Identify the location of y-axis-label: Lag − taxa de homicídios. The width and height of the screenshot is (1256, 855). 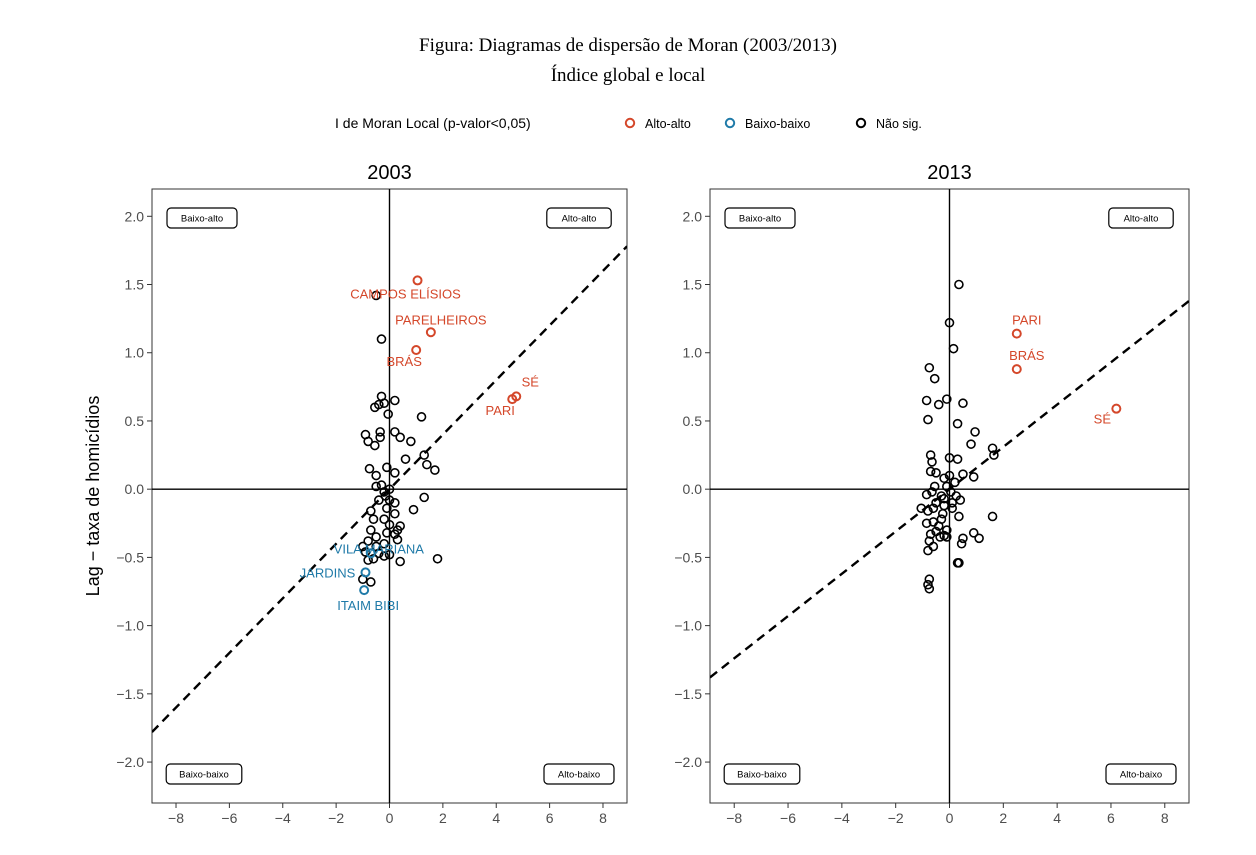
(93, 496).